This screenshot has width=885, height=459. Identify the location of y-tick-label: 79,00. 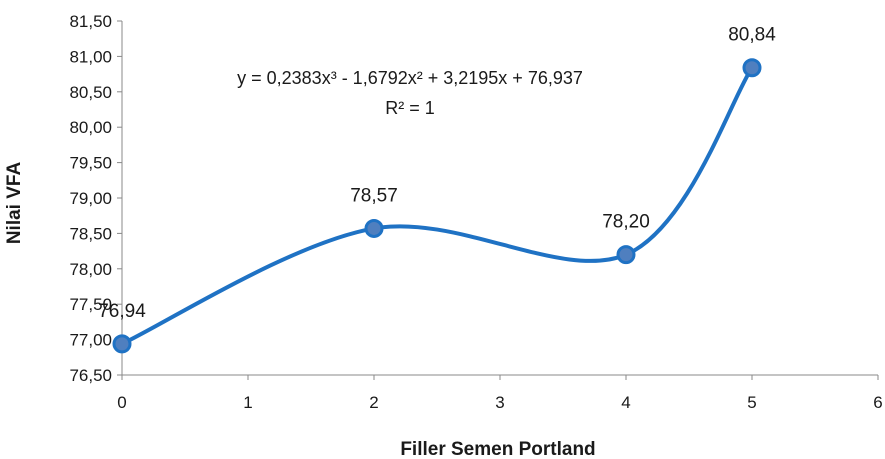
(90, 198).